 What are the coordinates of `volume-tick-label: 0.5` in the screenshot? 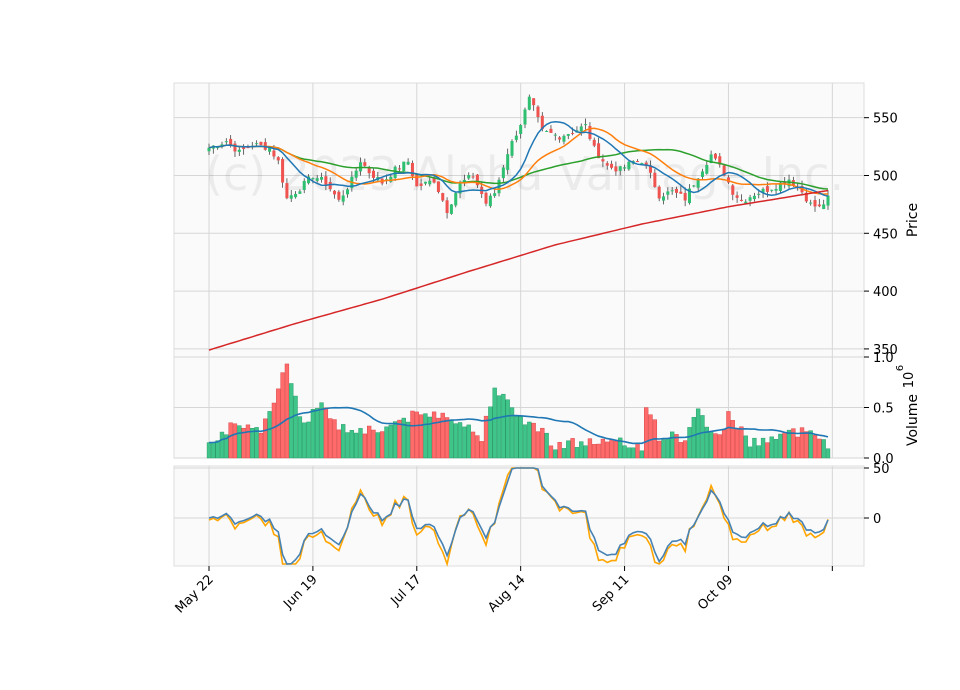 It's located at (883, 409).